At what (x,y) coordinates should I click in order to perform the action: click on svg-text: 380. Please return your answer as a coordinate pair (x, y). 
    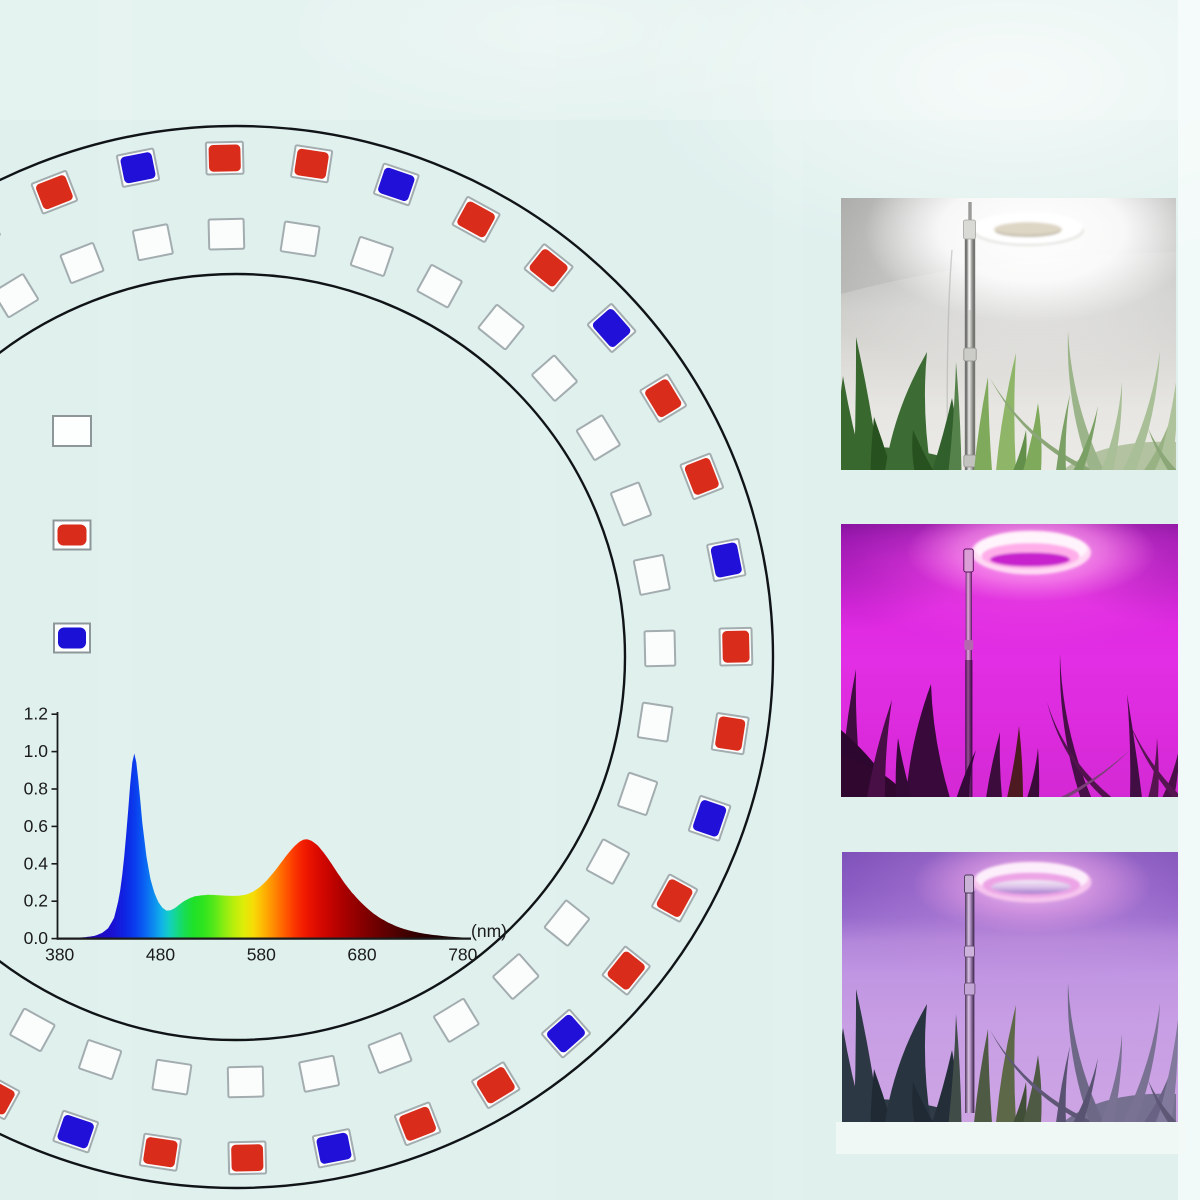
    Looking at the image, I should click on (59, 955).